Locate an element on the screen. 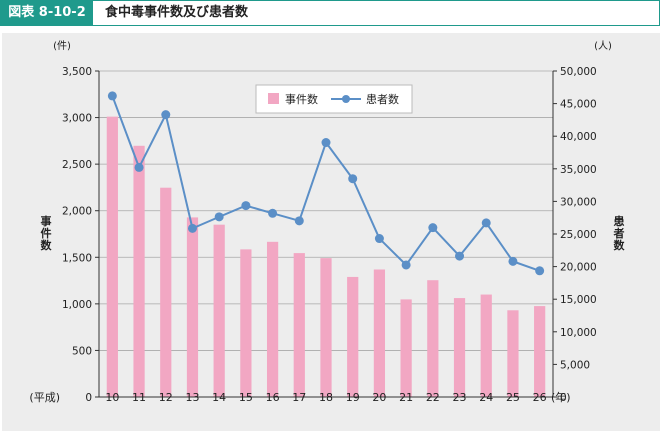 Image resolution: width=662 pixels, height=435 pixels. legend: 事件数 患者数 is located at coordinates (334, 99).